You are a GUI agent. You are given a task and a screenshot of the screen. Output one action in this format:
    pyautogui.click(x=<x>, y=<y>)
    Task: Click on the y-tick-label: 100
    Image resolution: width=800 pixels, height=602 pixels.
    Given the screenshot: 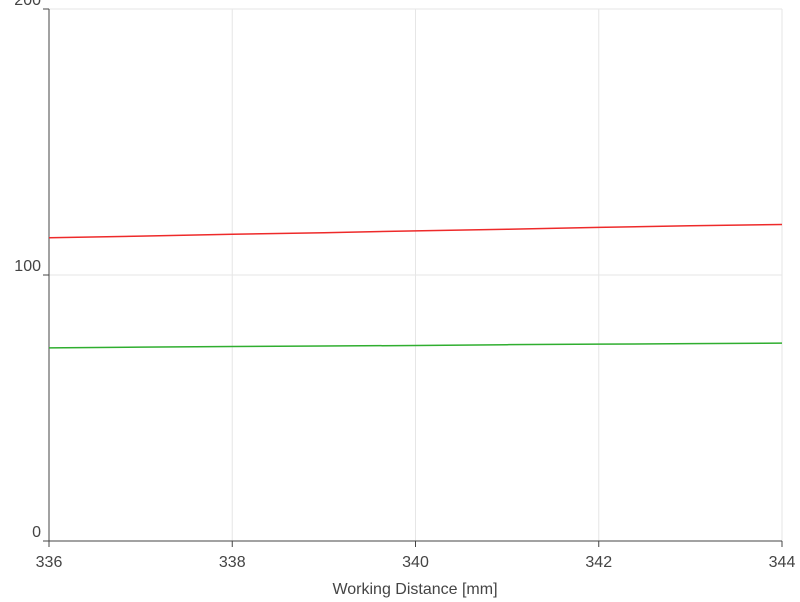 What is the action you would take?
    pyautogui.click(x=27, y=266)
    